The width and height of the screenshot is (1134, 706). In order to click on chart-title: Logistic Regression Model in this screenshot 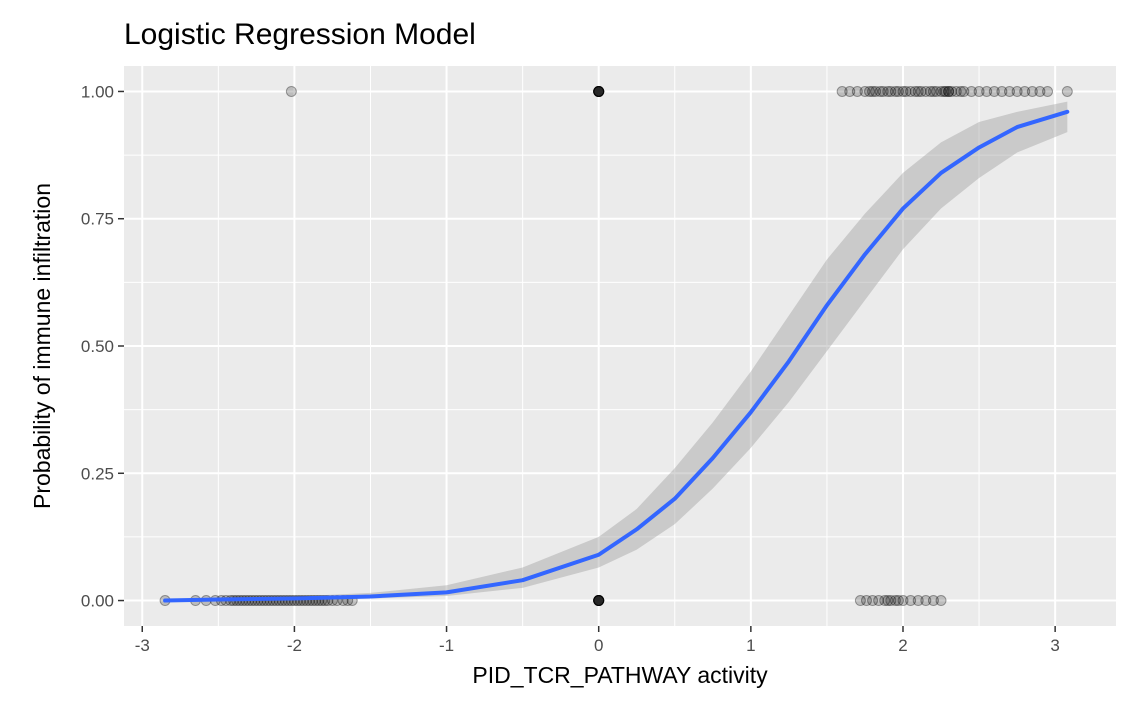, I will do `click(300, 34)`.